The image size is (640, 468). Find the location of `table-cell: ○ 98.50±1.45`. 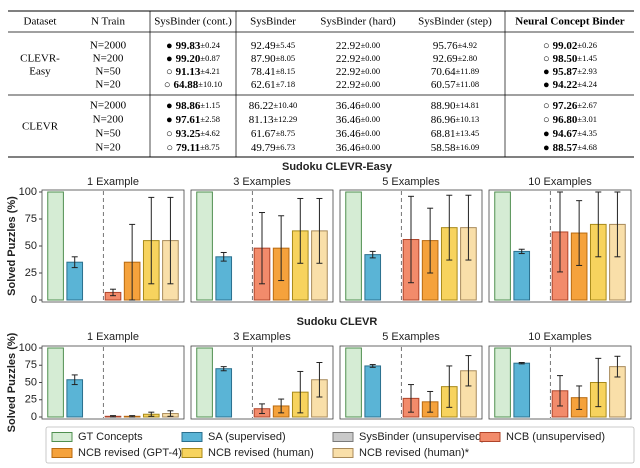

table-cell: ○ 98.50±1.45 is located at coordinates (570, 59).